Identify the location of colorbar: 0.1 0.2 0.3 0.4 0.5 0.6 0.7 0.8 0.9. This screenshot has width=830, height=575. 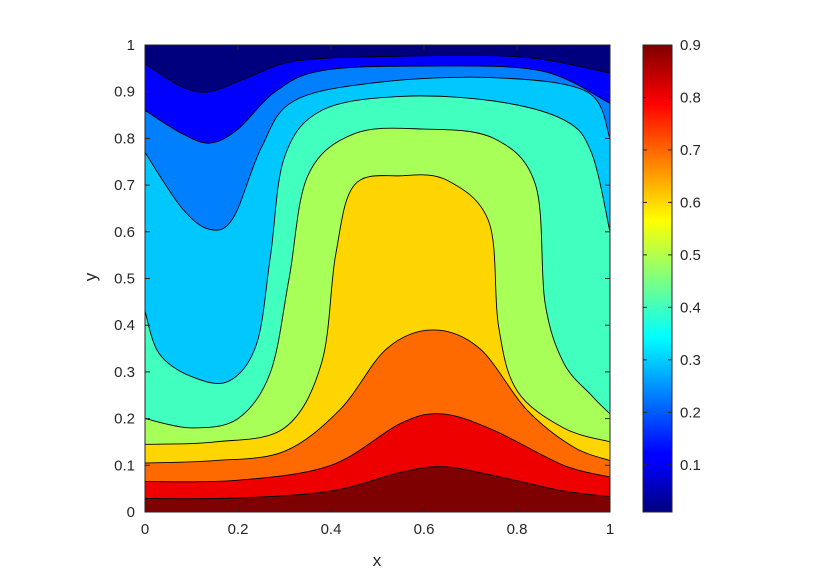
(671, 275).